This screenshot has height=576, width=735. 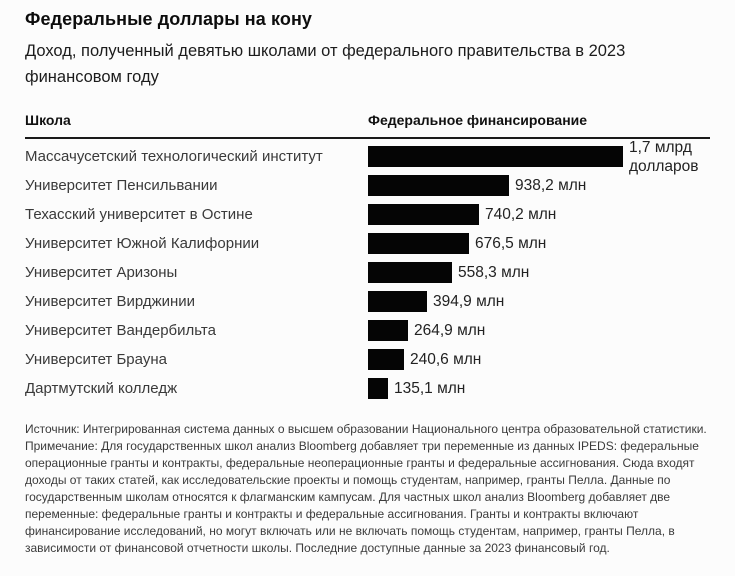 I want to click on bar-area: 938,2 млн, so click(x=539, y=186).